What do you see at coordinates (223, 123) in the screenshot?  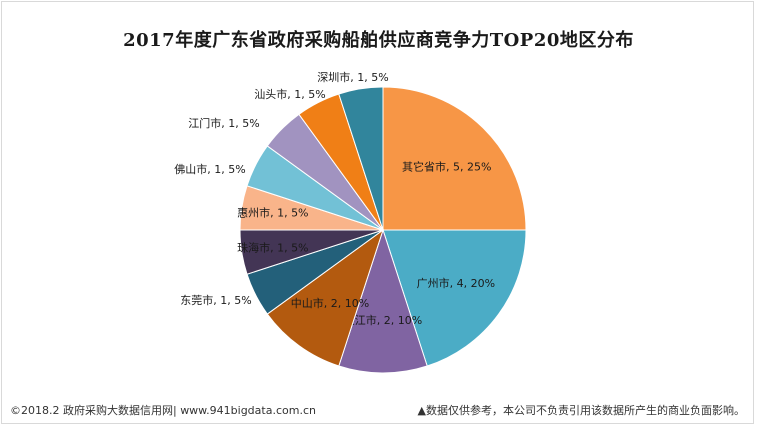 I see `slice-label-9: 江门市, 1, 5%` at bounding box center [223, 123].